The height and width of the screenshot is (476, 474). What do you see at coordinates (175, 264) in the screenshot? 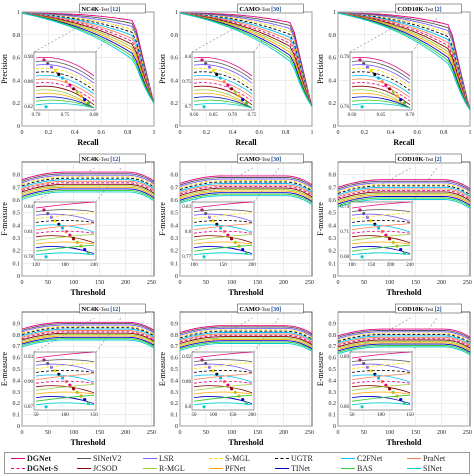
I see `y-tick-label: 0.1` at bounding box center [175, 264].